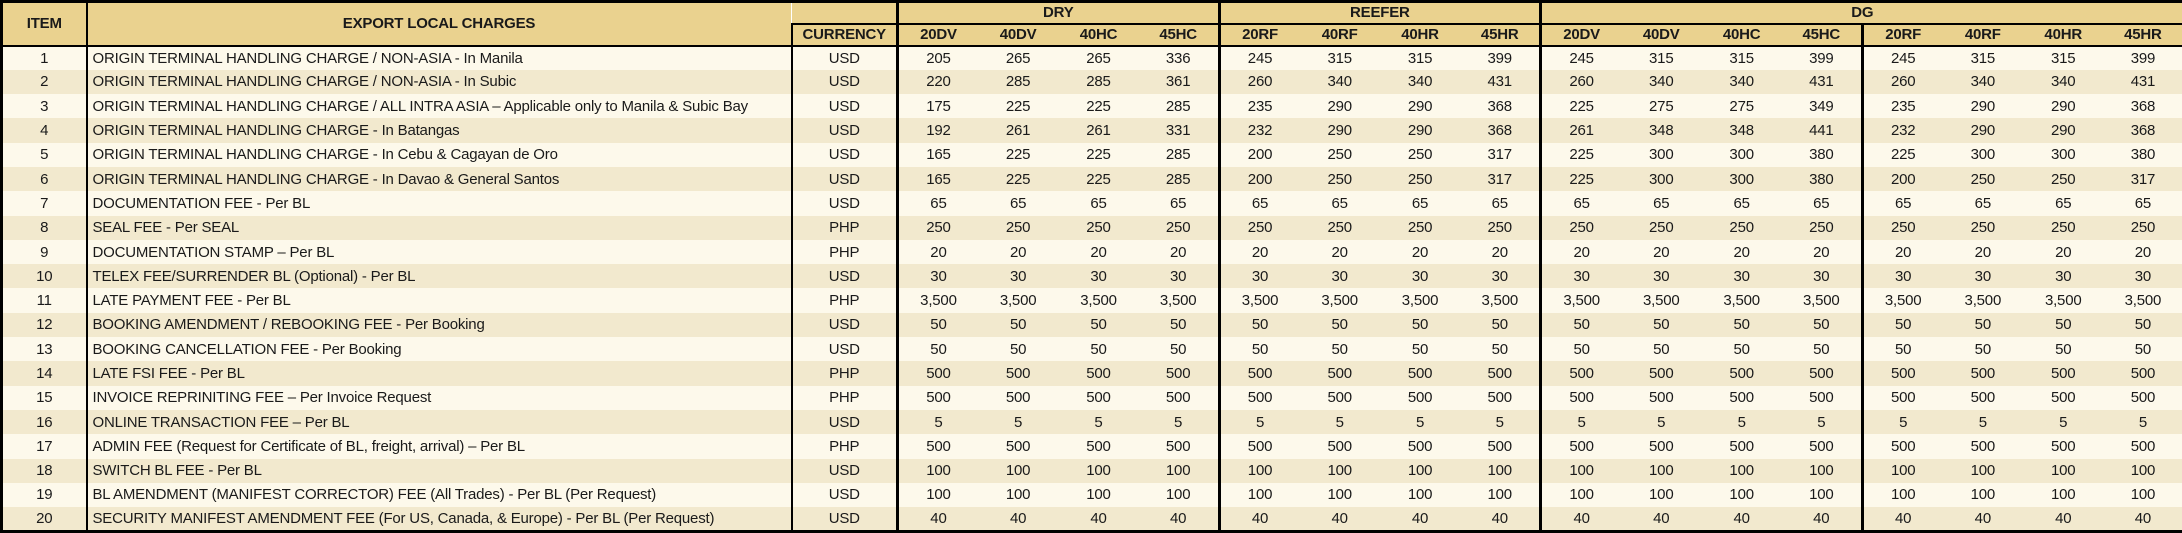 This screenshot has width=2182, height=533. I want to click on value-cell-dg-40hc: 315, so click(1741, 58).